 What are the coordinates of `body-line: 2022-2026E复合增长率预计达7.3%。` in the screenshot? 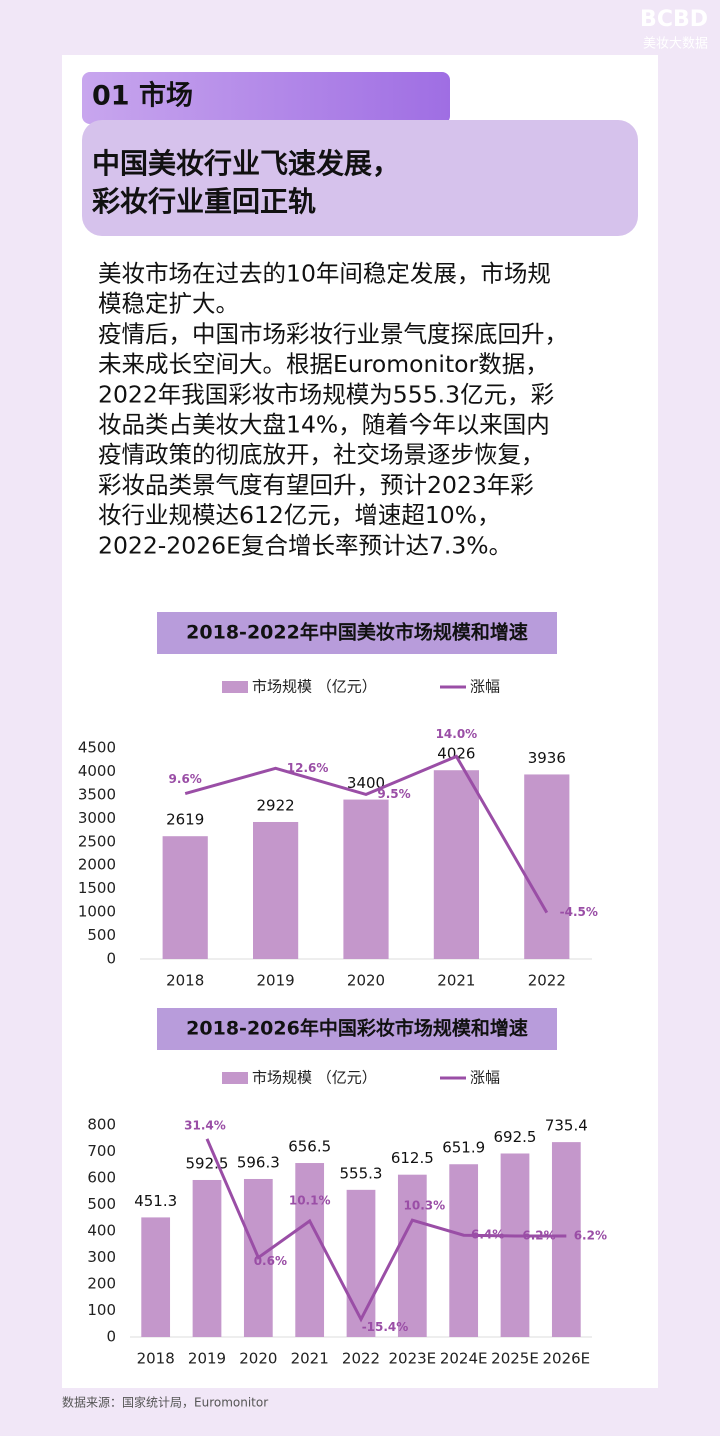 It's located at (305, 545).